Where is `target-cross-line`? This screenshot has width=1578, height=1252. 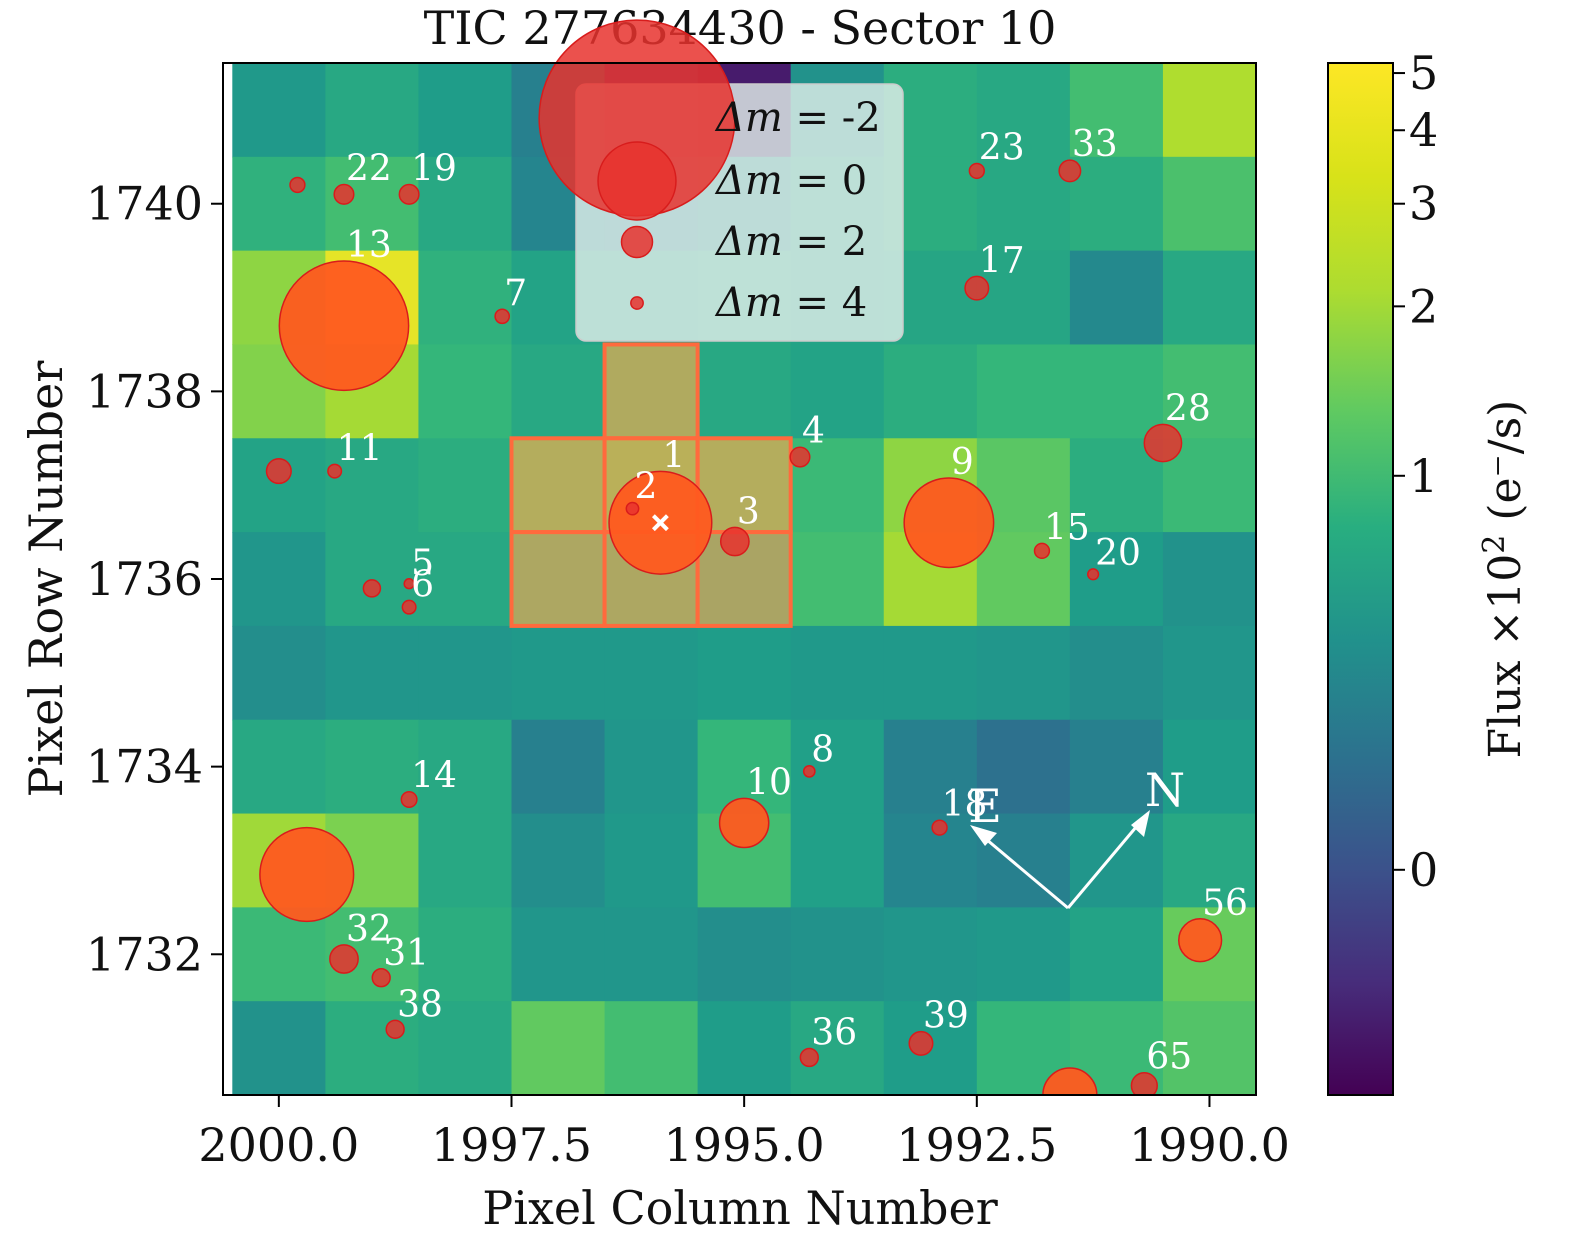
target-cross-line is located at coordinates (660, 523).